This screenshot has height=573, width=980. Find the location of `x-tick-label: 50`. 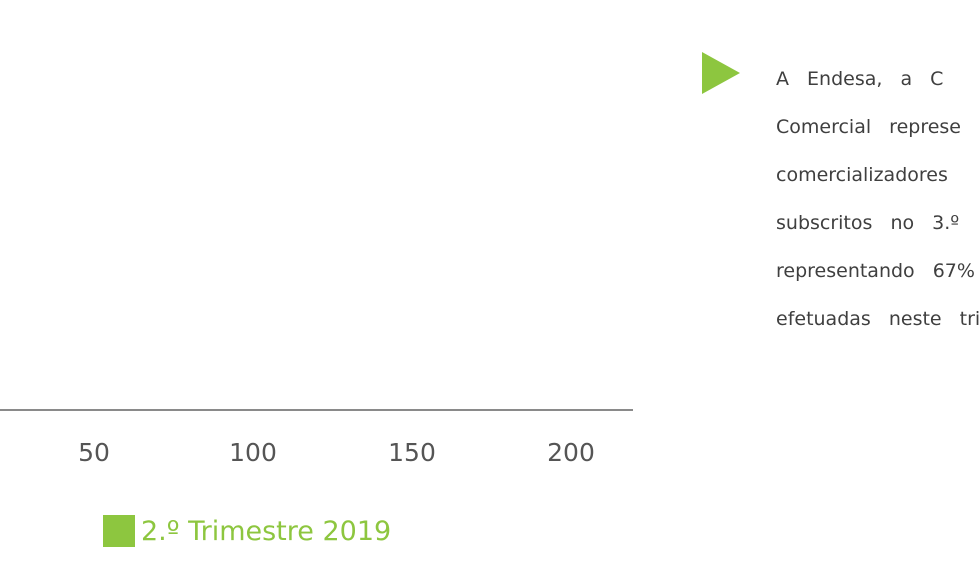

x-tick-label: 50 is located at coordinates (94, 452).